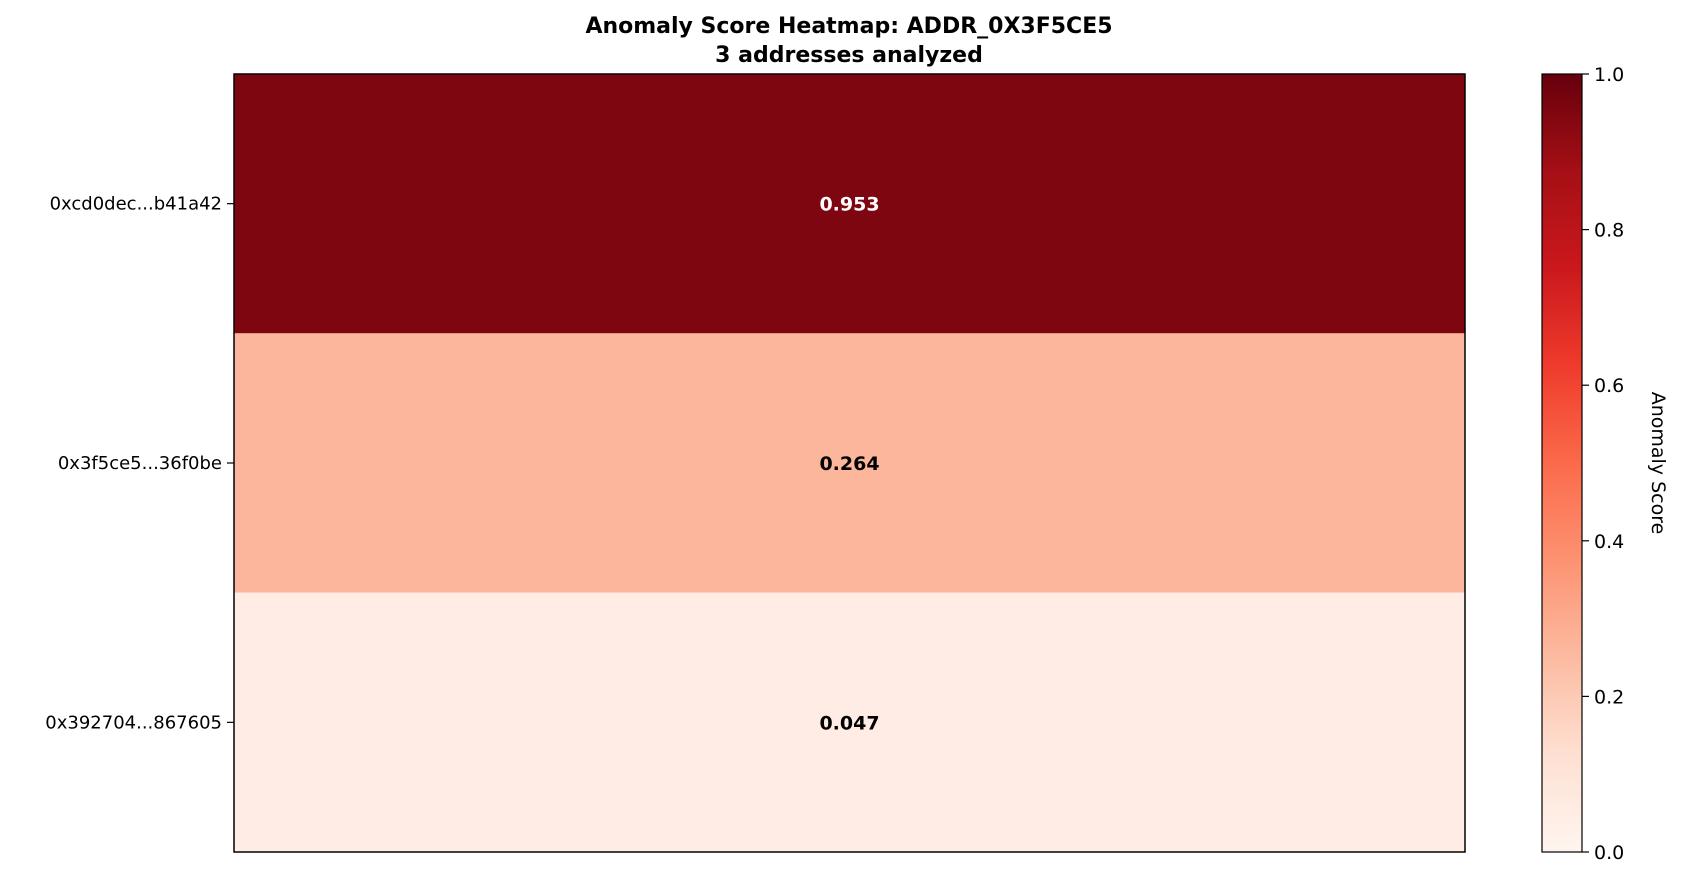 The height and width of the screenshot is (879, 1684). I want to click on cell-value-label: 0.047, so click(849, 723).